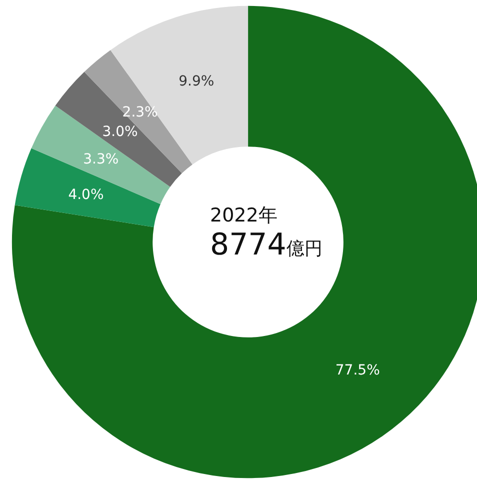  What do you see at coordinates (357, 370) in the screenshot?
I see `data-label: 77.5%` at bounding box center [357, 370].